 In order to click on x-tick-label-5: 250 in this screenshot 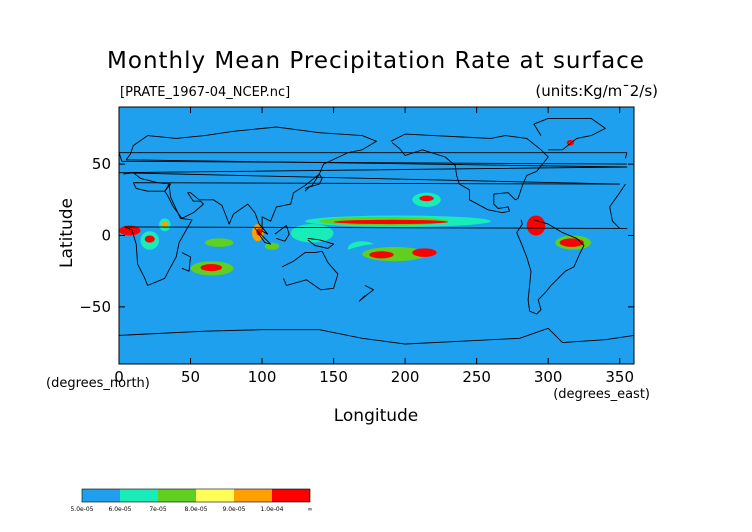, I will do `click(476, 377)`.